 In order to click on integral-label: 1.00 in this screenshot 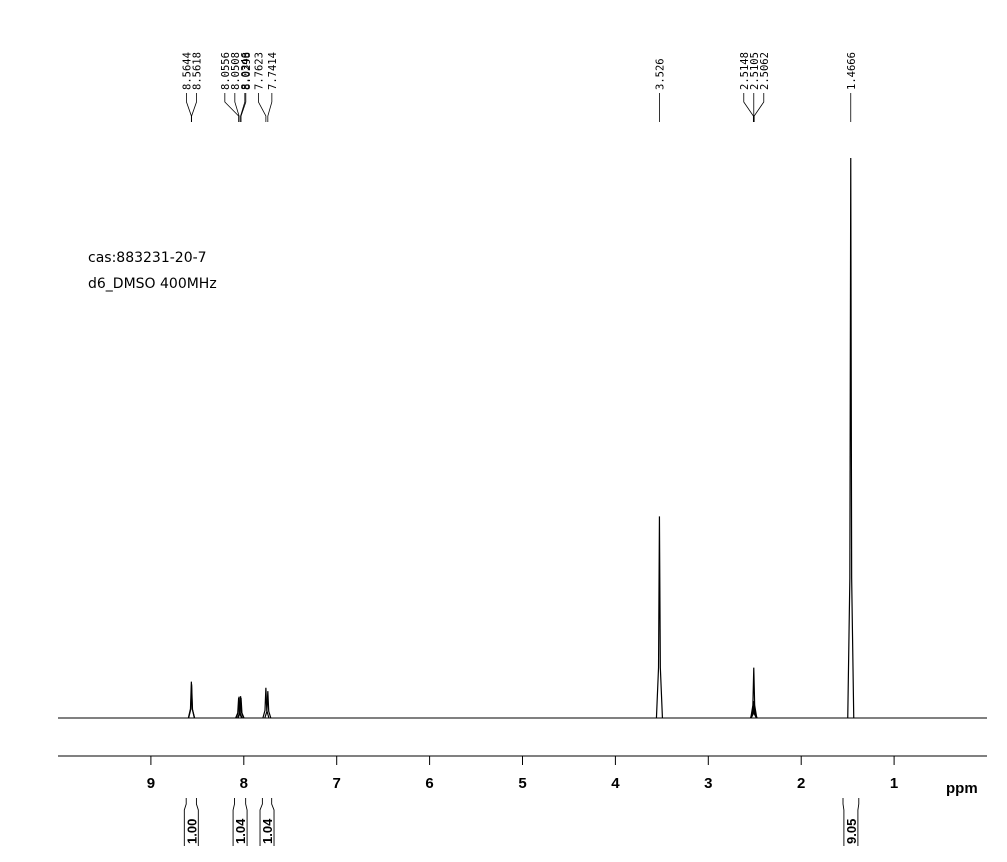, I will do `click(191, 831)`.